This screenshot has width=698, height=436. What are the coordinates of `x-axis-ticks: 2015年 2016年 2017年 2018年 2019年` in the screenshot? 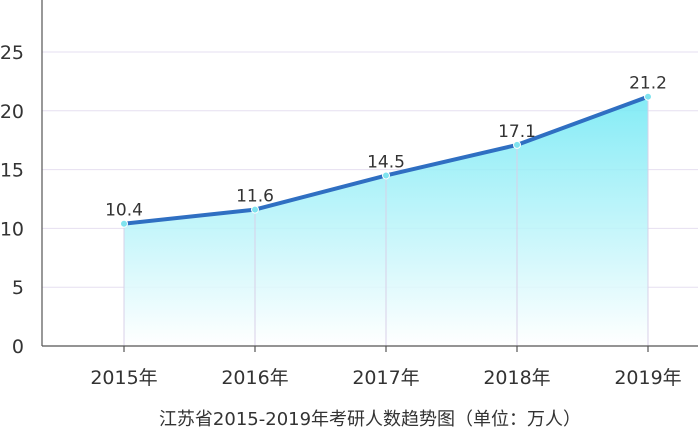 It's located at (385, 378).